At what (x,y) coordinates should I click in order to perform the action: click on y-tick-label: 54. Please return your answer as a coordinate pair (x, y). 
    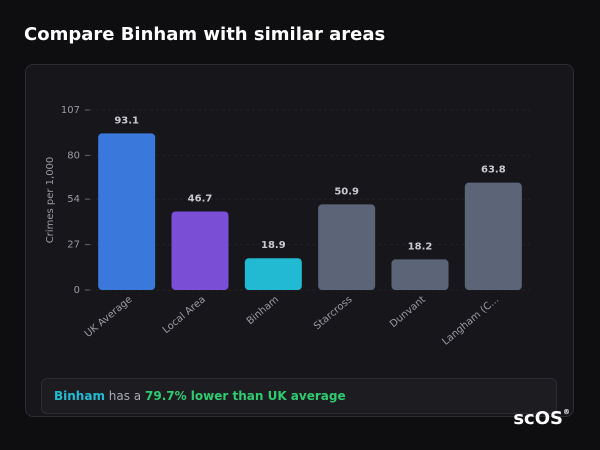
    Looking at the image, I should click on (73, 199).